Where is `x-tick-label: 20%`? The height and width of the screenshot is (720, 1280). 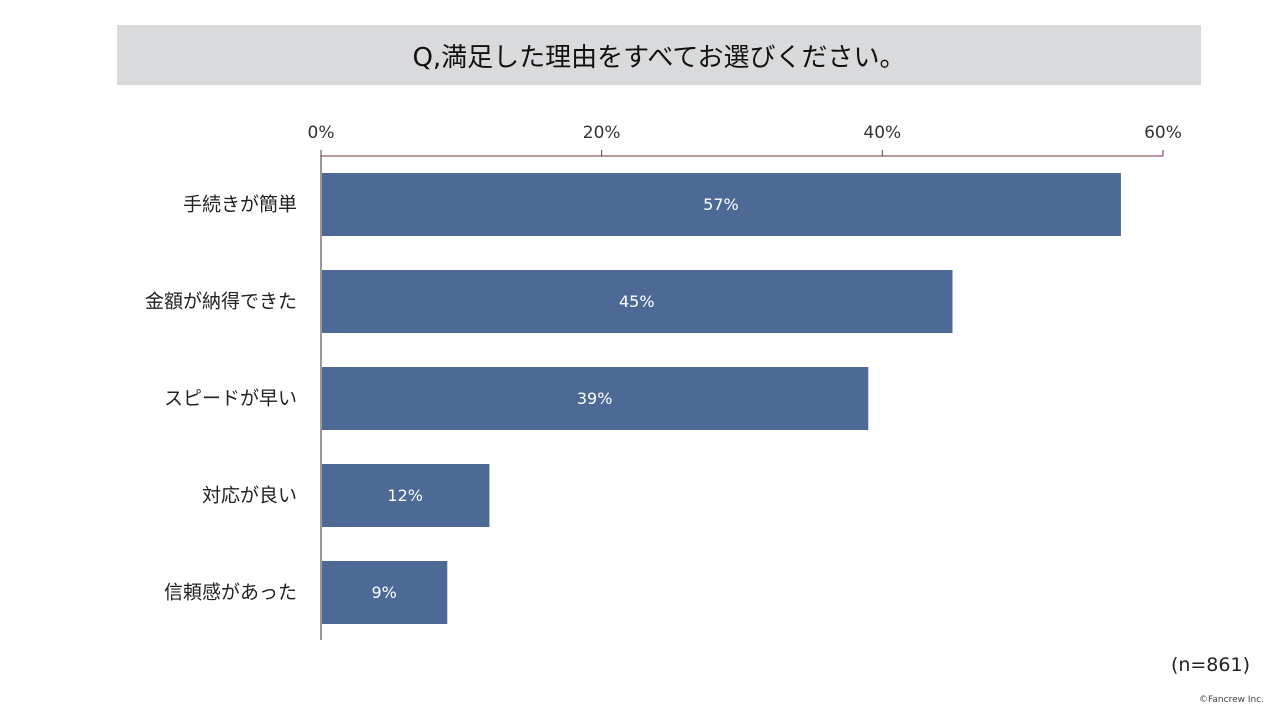
x-tick-label: 20% is located at coordinates (602, 133).